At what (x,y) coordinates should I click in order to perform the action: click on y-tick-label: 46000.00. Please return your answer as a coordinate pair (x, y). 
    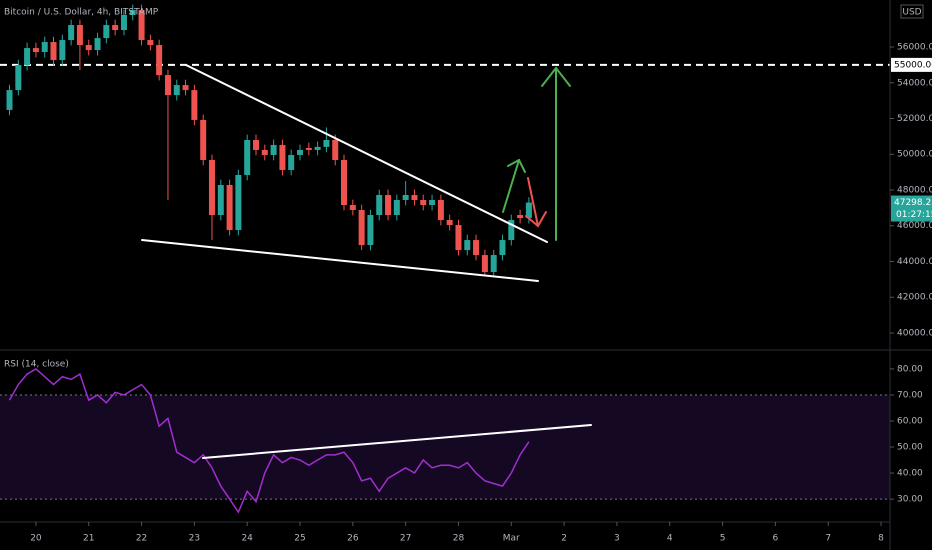
    Looking at the image, I should click on (914, 226).